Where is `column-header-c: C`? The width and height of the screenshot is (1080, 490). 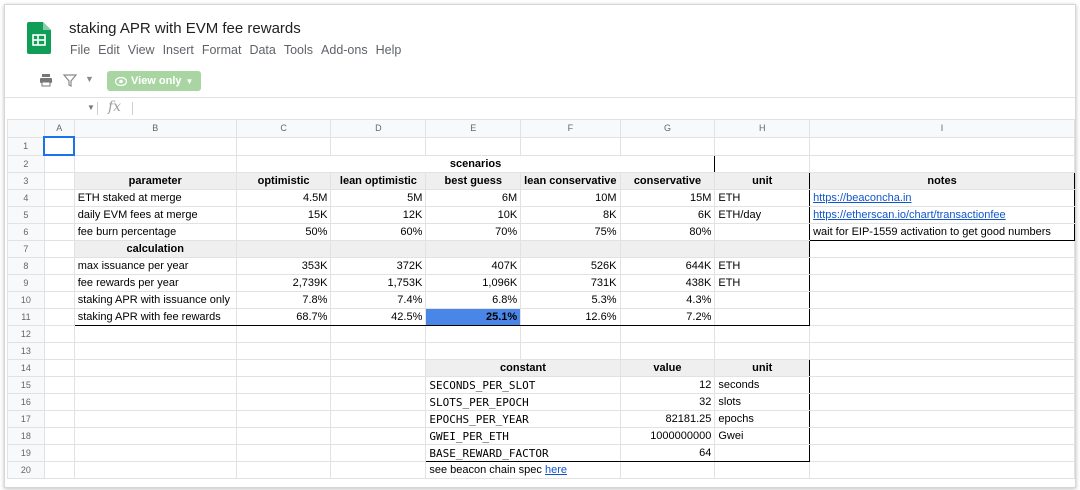
column-header-c: C is located at coordinates (283, 128).